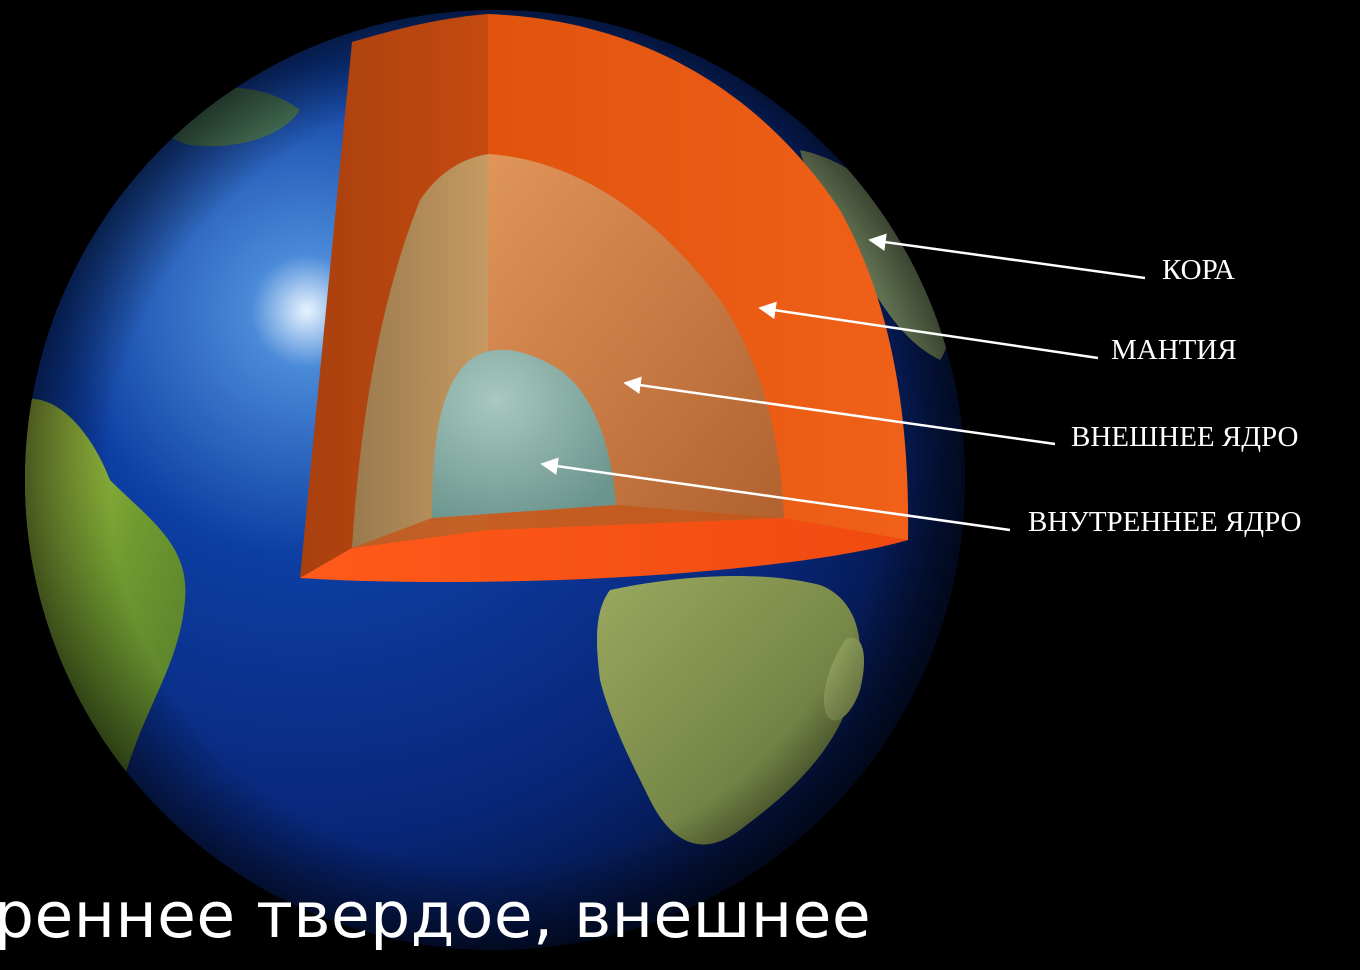  I want to click on inner-core-label: ВНУТРЕННЕЕ ЯДРО, so click(1165, 522).